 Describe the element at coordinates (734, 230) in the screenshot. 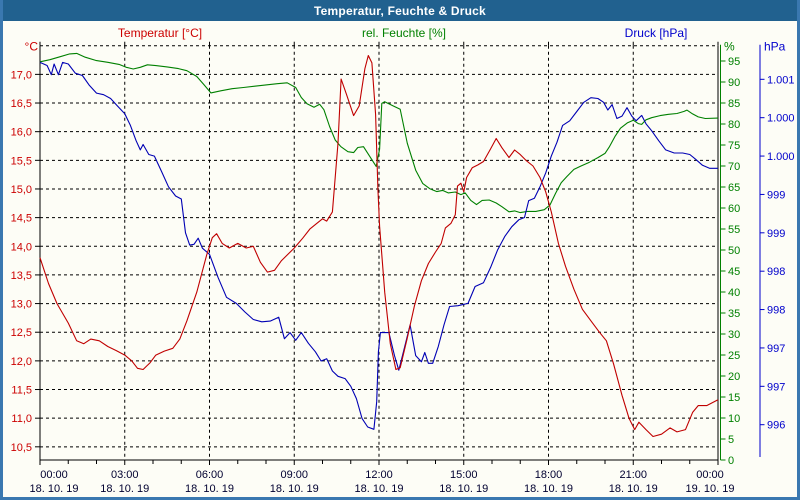

I see `humidity-tick-label: 55` at that location.